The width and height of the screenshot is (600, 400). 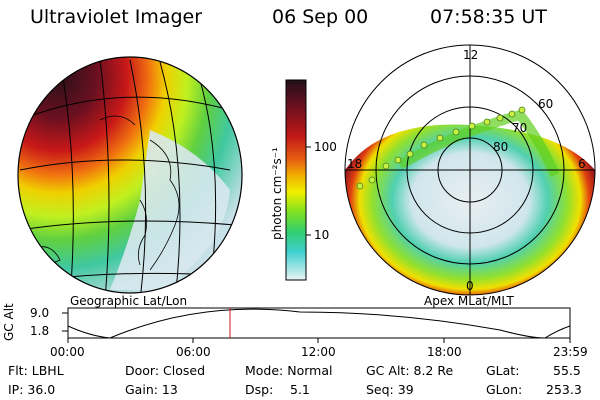 What do you see at coordinates (410, 370) in the screenshot?
I see `info-gc-alt: GC Alt: 8.2 Re` at bounding box center [410, 370].